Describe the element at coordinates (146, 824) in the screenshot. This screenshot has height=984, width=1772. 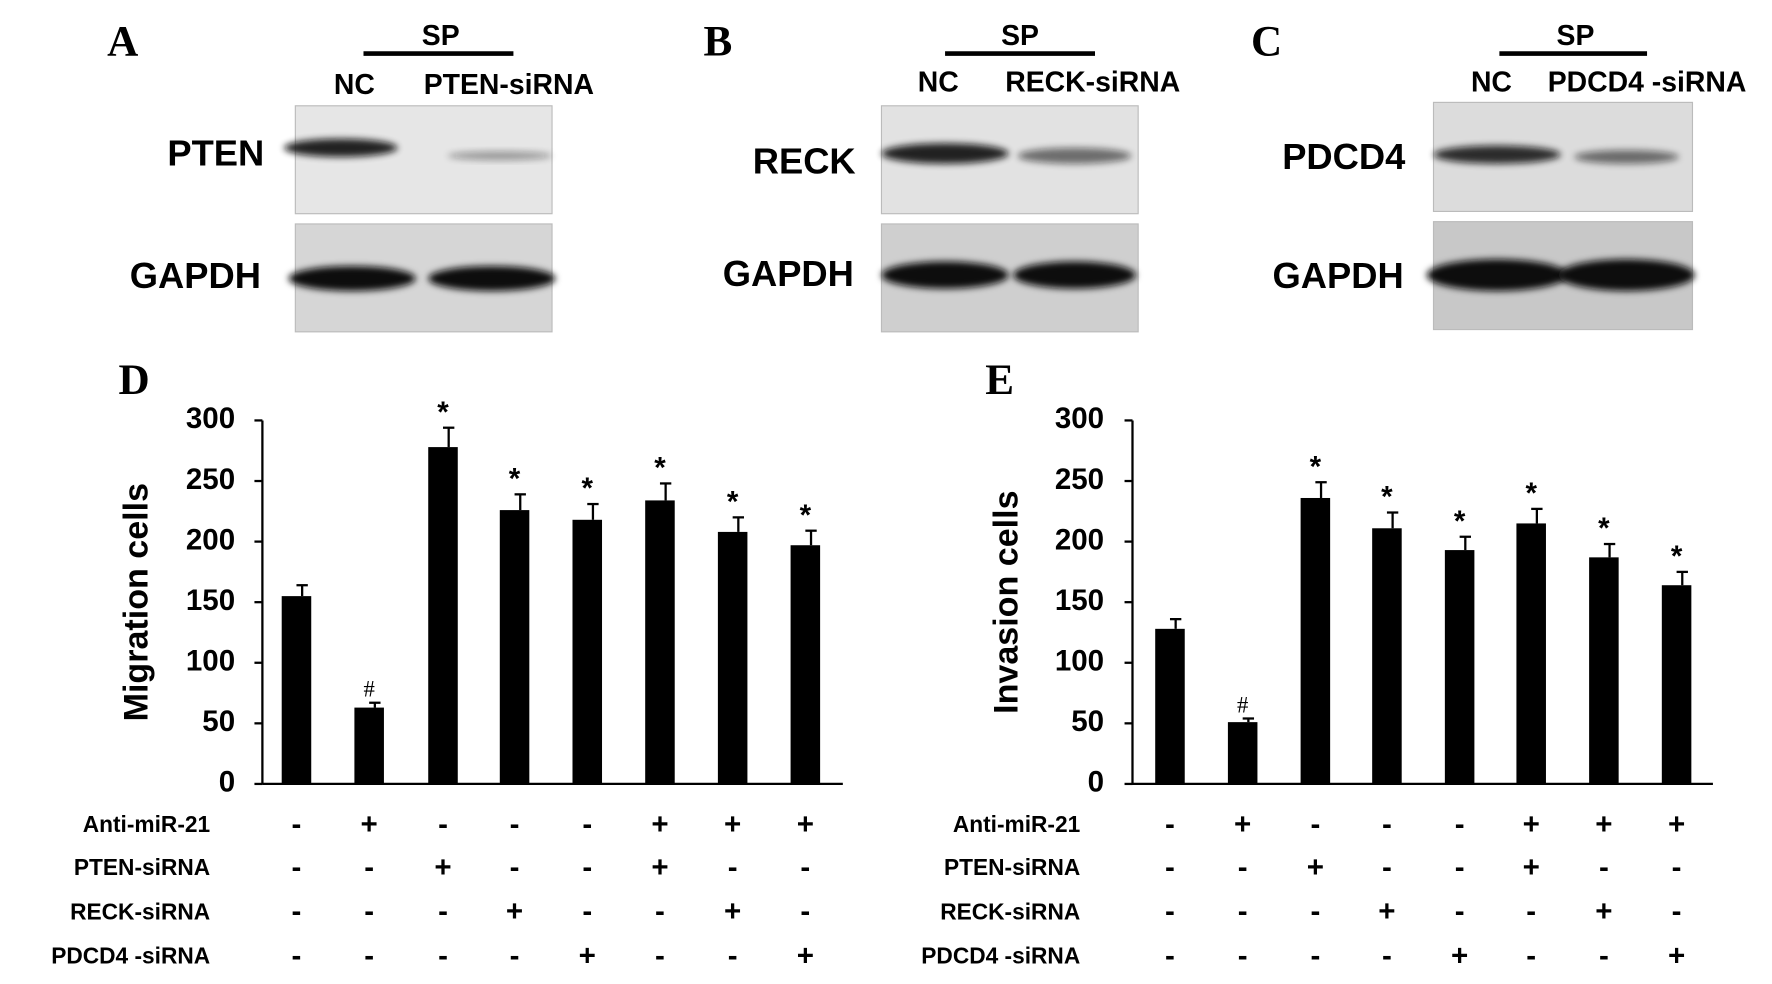
I see `condition-name: Anti-miR-21` at that location.